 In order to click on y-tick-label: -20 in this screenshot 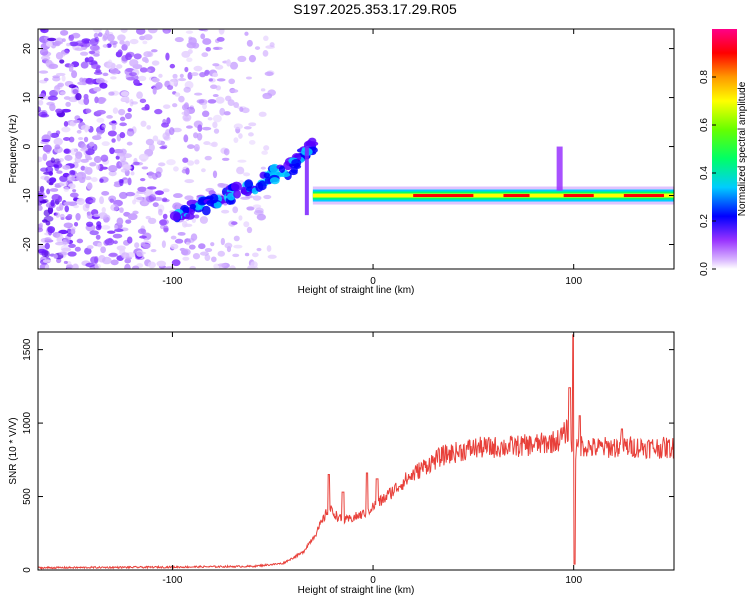, I will do `click(27, 244)`.